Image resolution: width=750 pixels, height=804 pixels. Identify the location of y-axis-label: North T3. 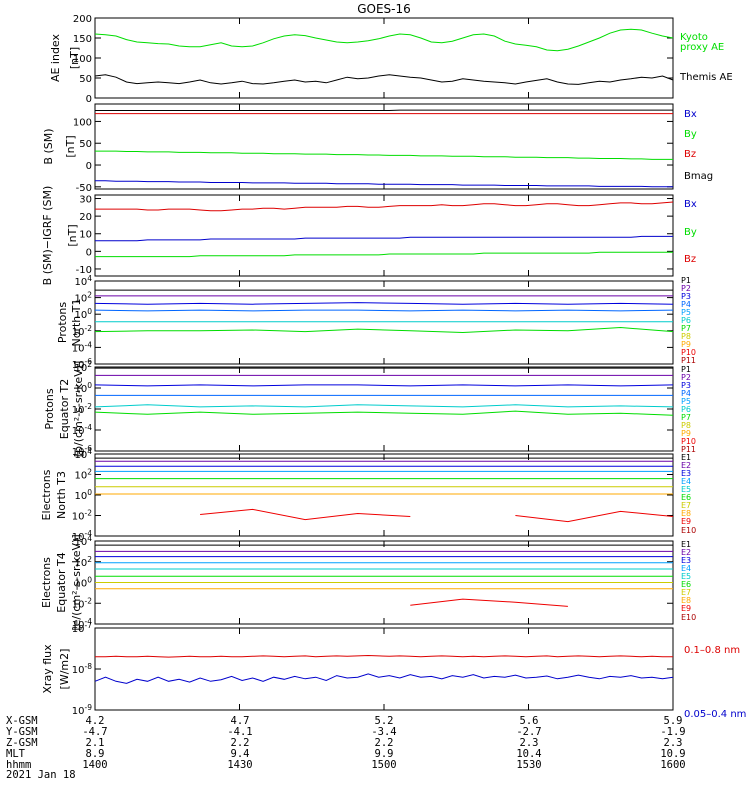
(61, 495).